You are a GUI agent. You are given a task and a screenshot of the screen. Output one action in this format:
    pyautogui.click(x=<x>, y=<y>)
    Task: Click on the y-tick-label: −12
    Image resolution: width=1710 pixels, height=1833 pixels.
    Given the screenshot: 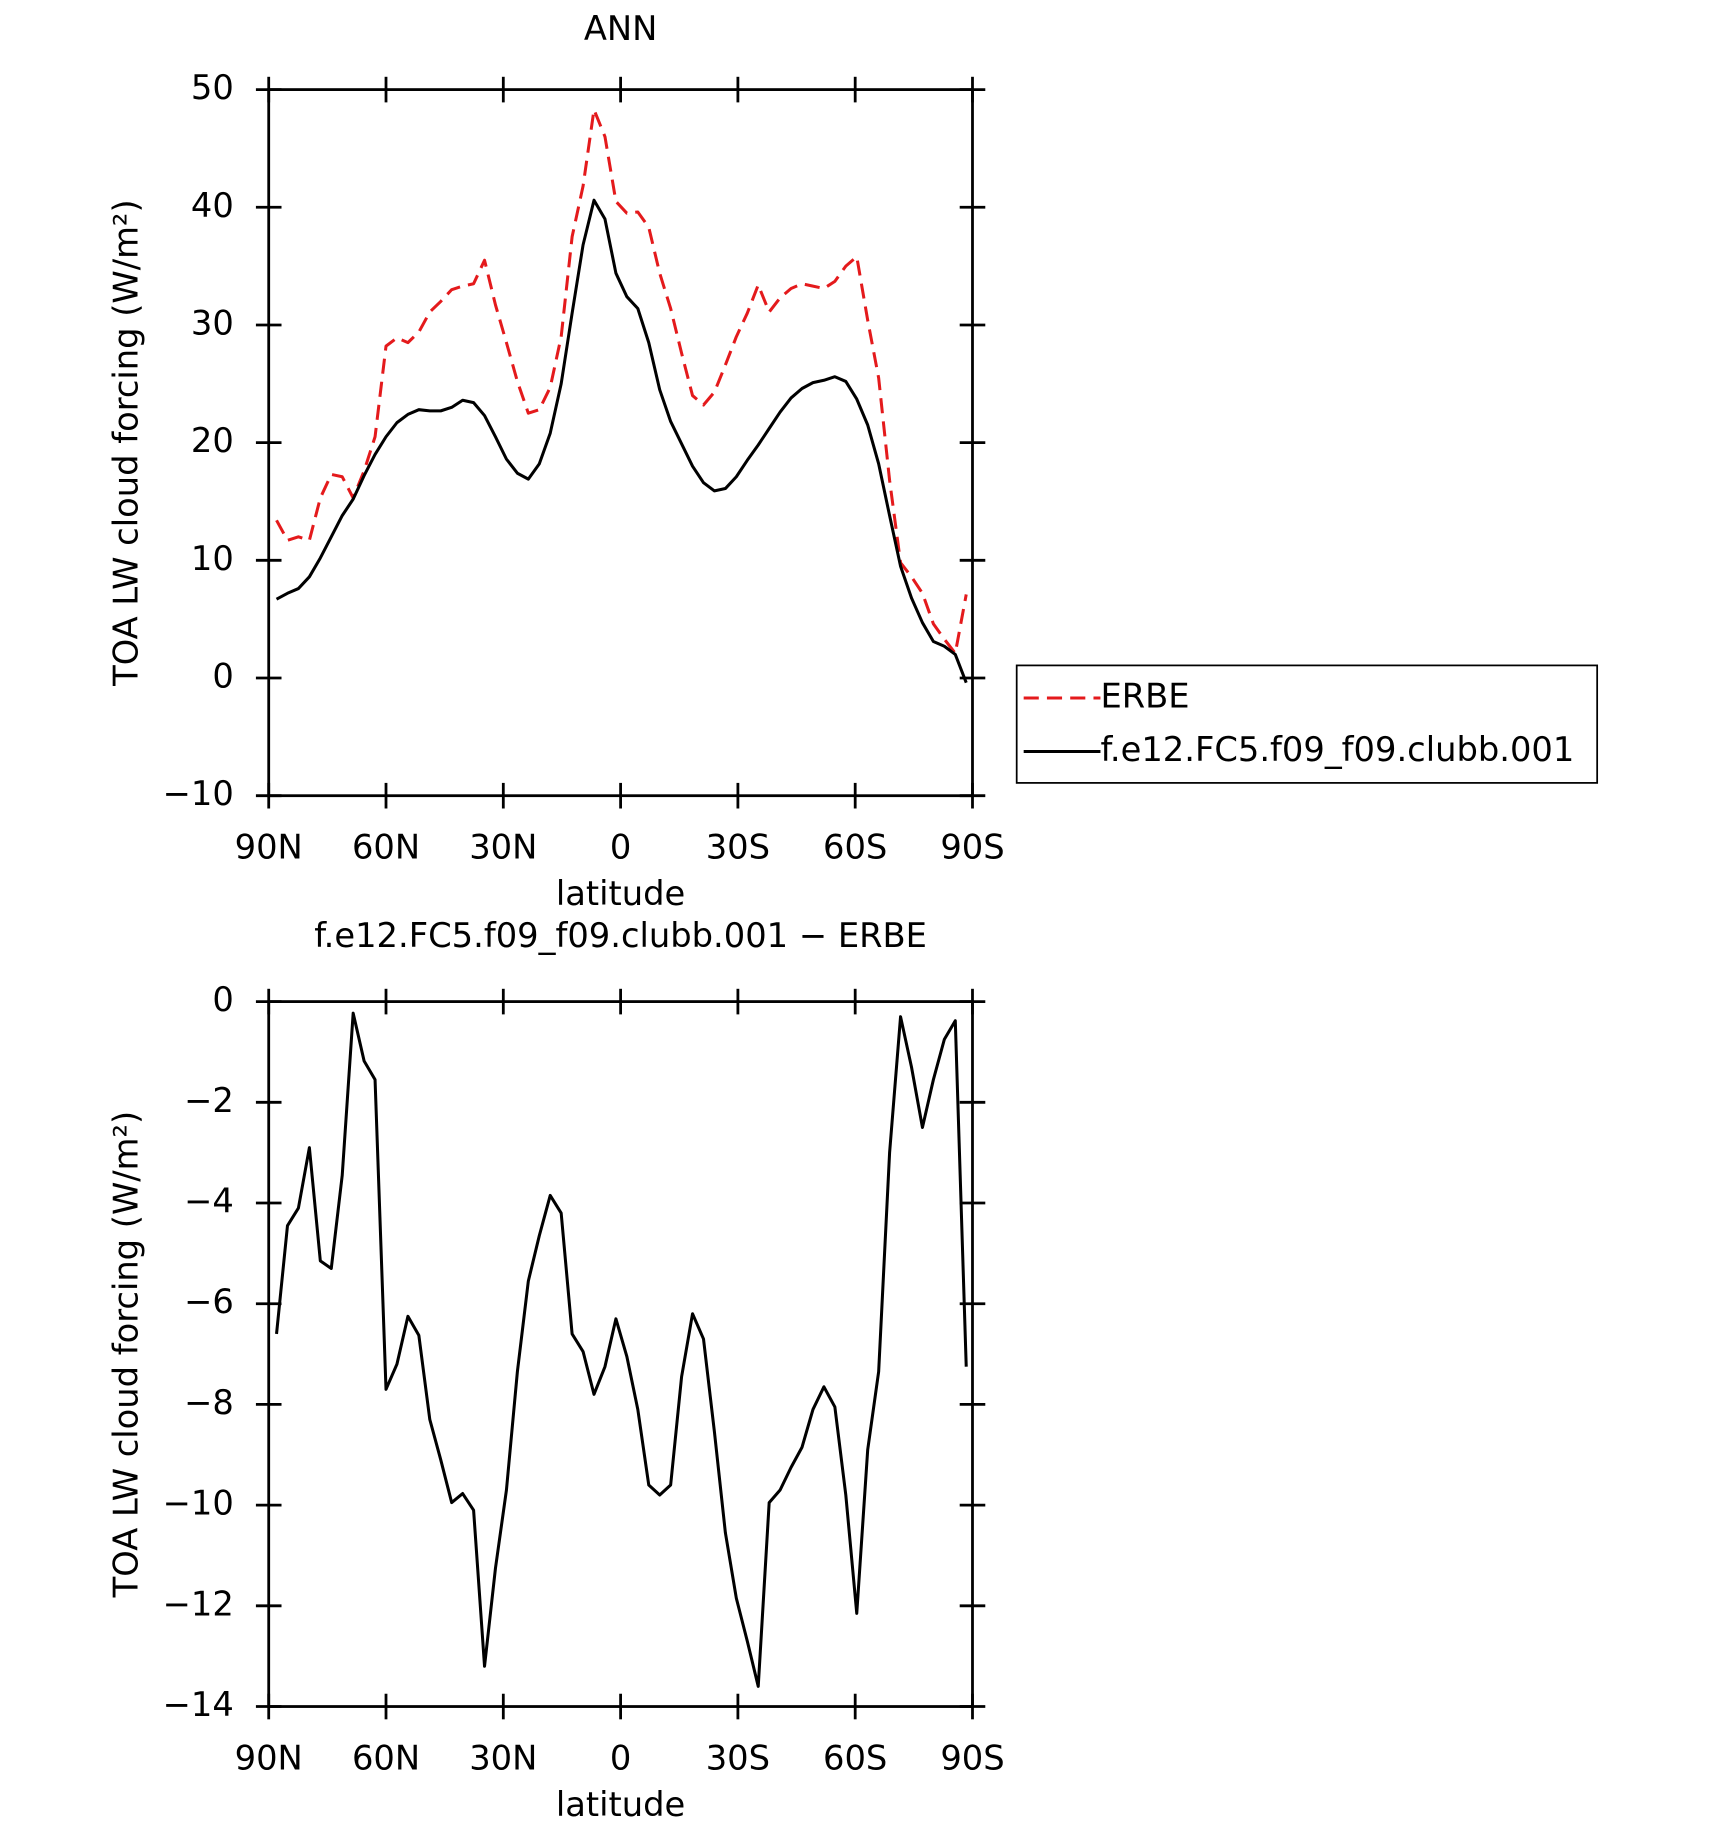 What is the action you would take?
    pyautogui.click(x=198, y=1603)
    